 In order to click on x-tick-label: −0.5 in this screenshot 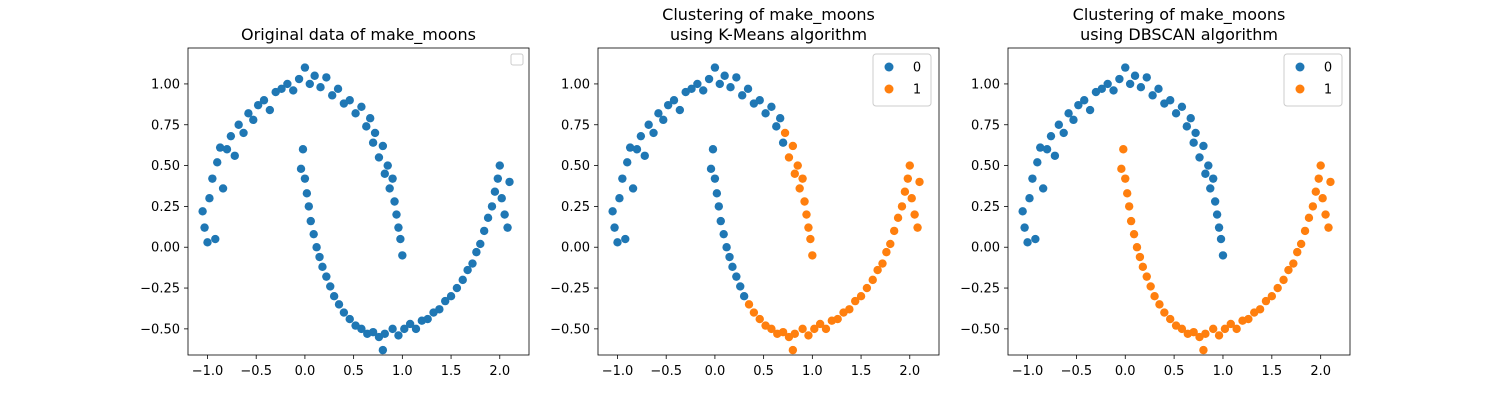, I will do `click(666, 371)`.